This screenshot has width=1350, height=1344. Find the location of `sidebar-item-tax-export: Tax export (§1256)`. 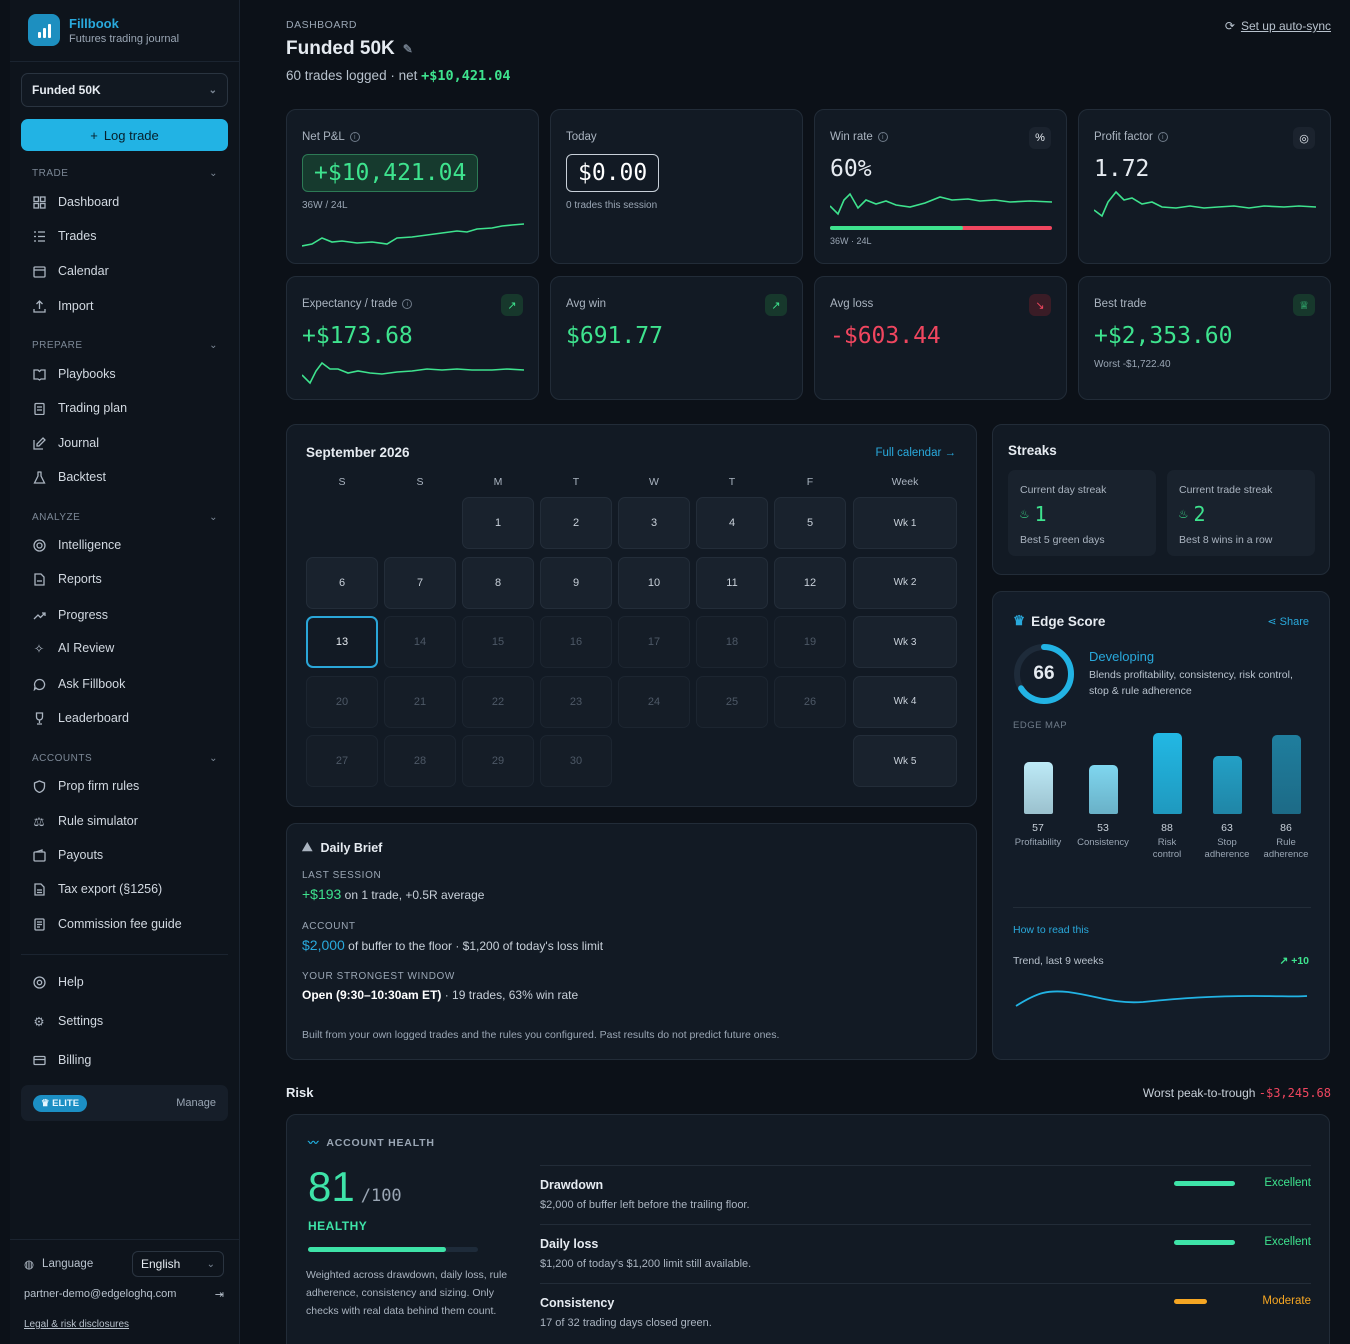

sidebar-item-tax-export: Tax export (§1256) is located at coordinates (97, 889).